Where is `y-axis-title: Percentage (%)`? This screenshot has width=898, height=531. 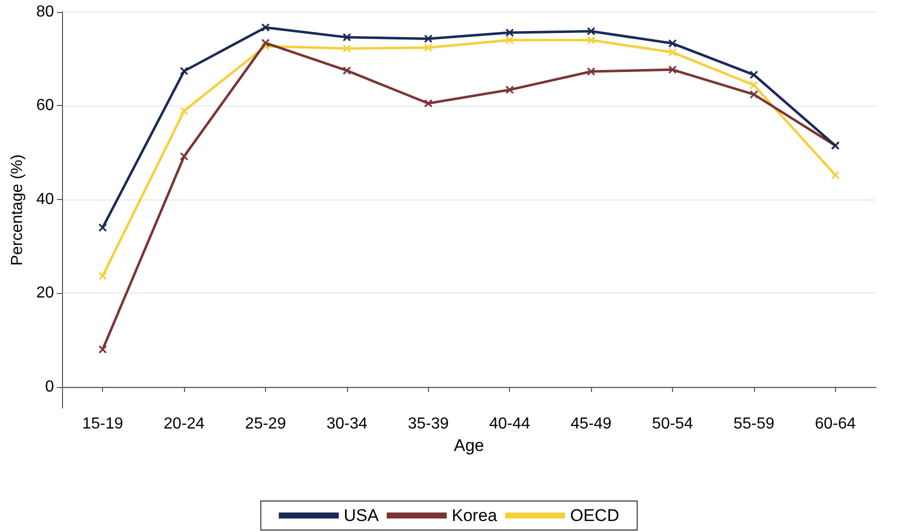 y-axis-title: Percentage (%) is located at coordinates (17, 210).